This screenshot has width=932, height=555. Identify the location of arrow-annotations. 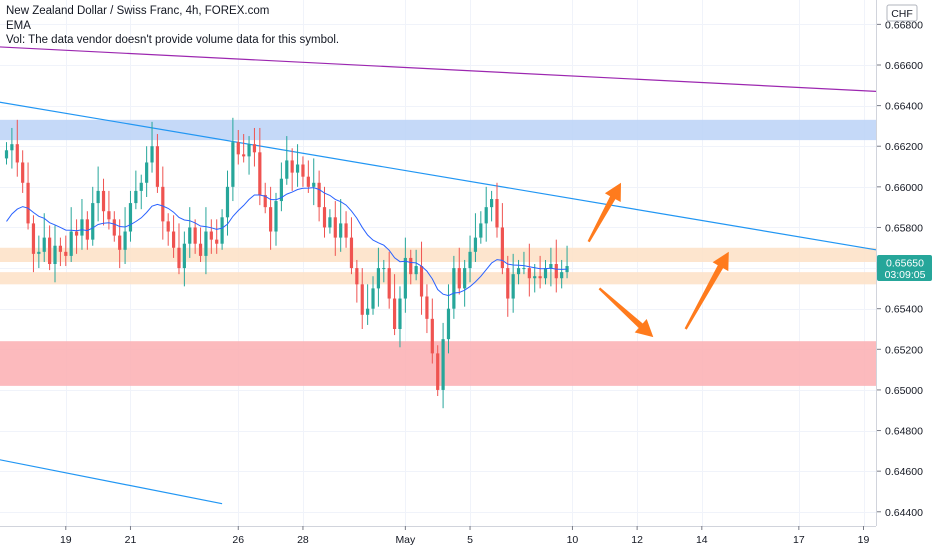
(658, 260).